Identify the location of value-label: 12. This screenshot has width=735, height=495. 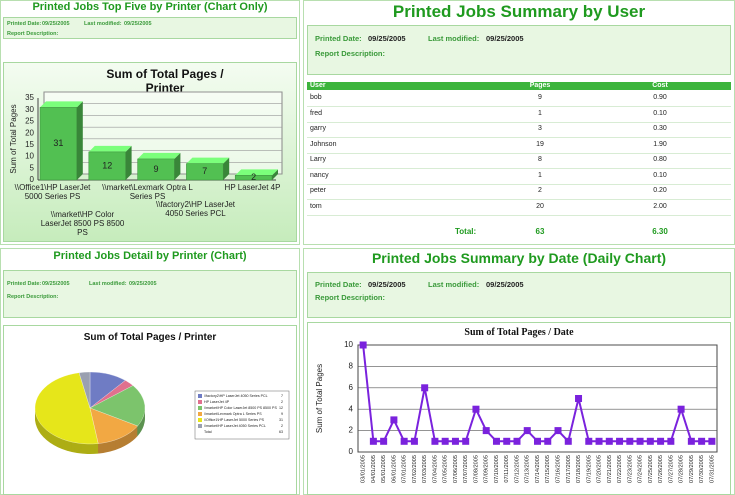
(107, 165).